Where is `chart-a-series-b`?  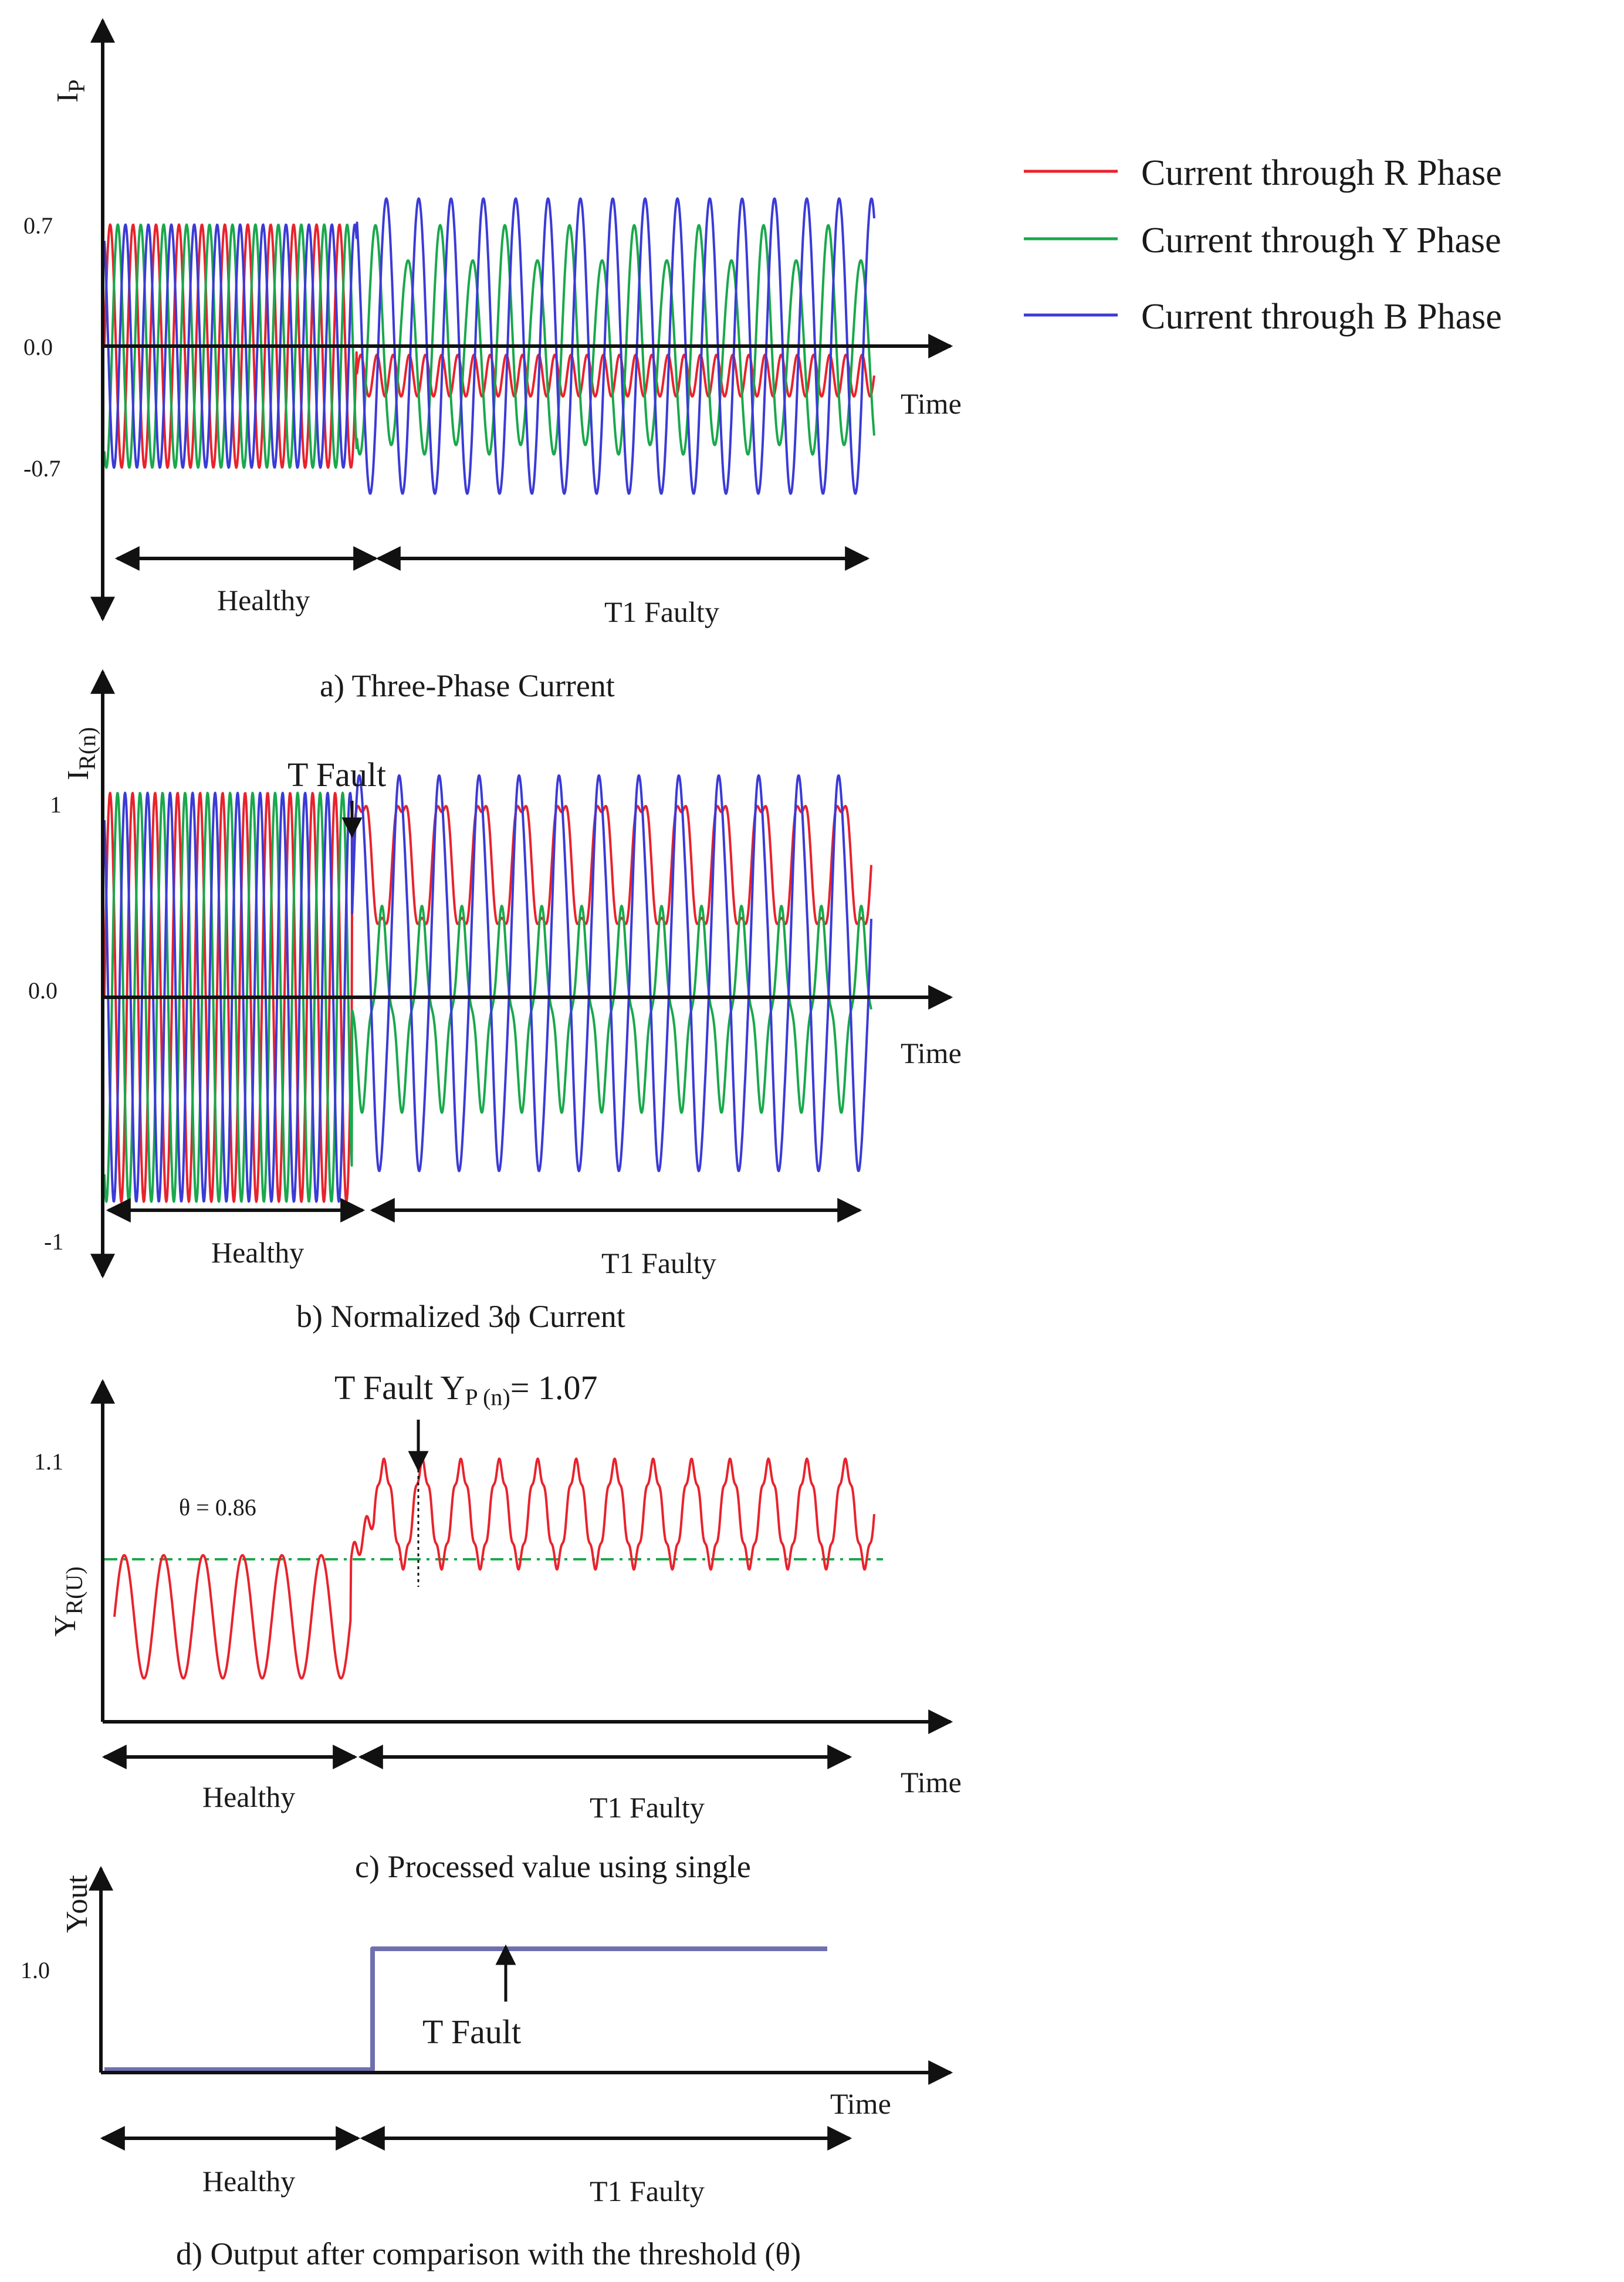 chart-a-series-b is located at coordinates (489, 346).